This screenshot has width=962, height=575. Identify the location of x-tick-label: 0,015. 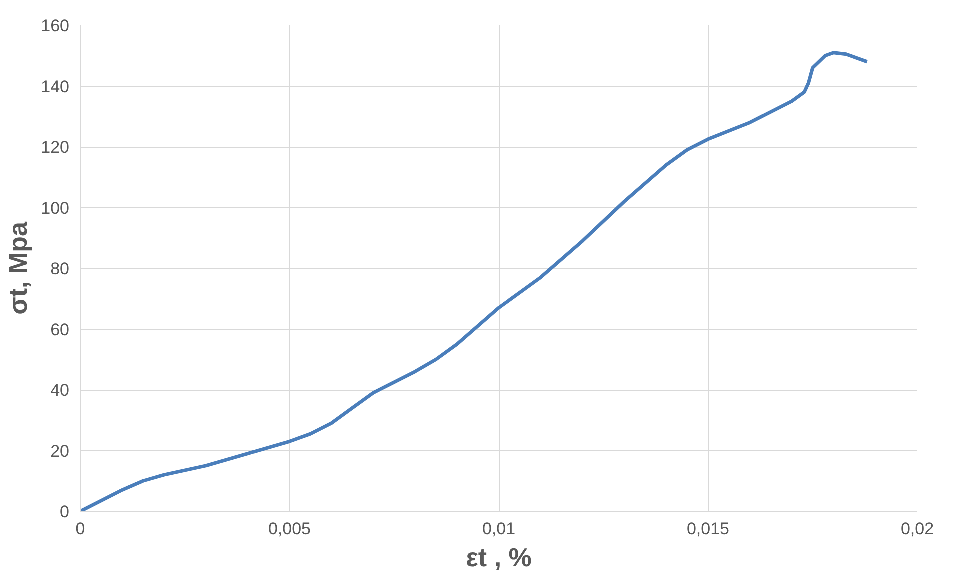
(708, 529).